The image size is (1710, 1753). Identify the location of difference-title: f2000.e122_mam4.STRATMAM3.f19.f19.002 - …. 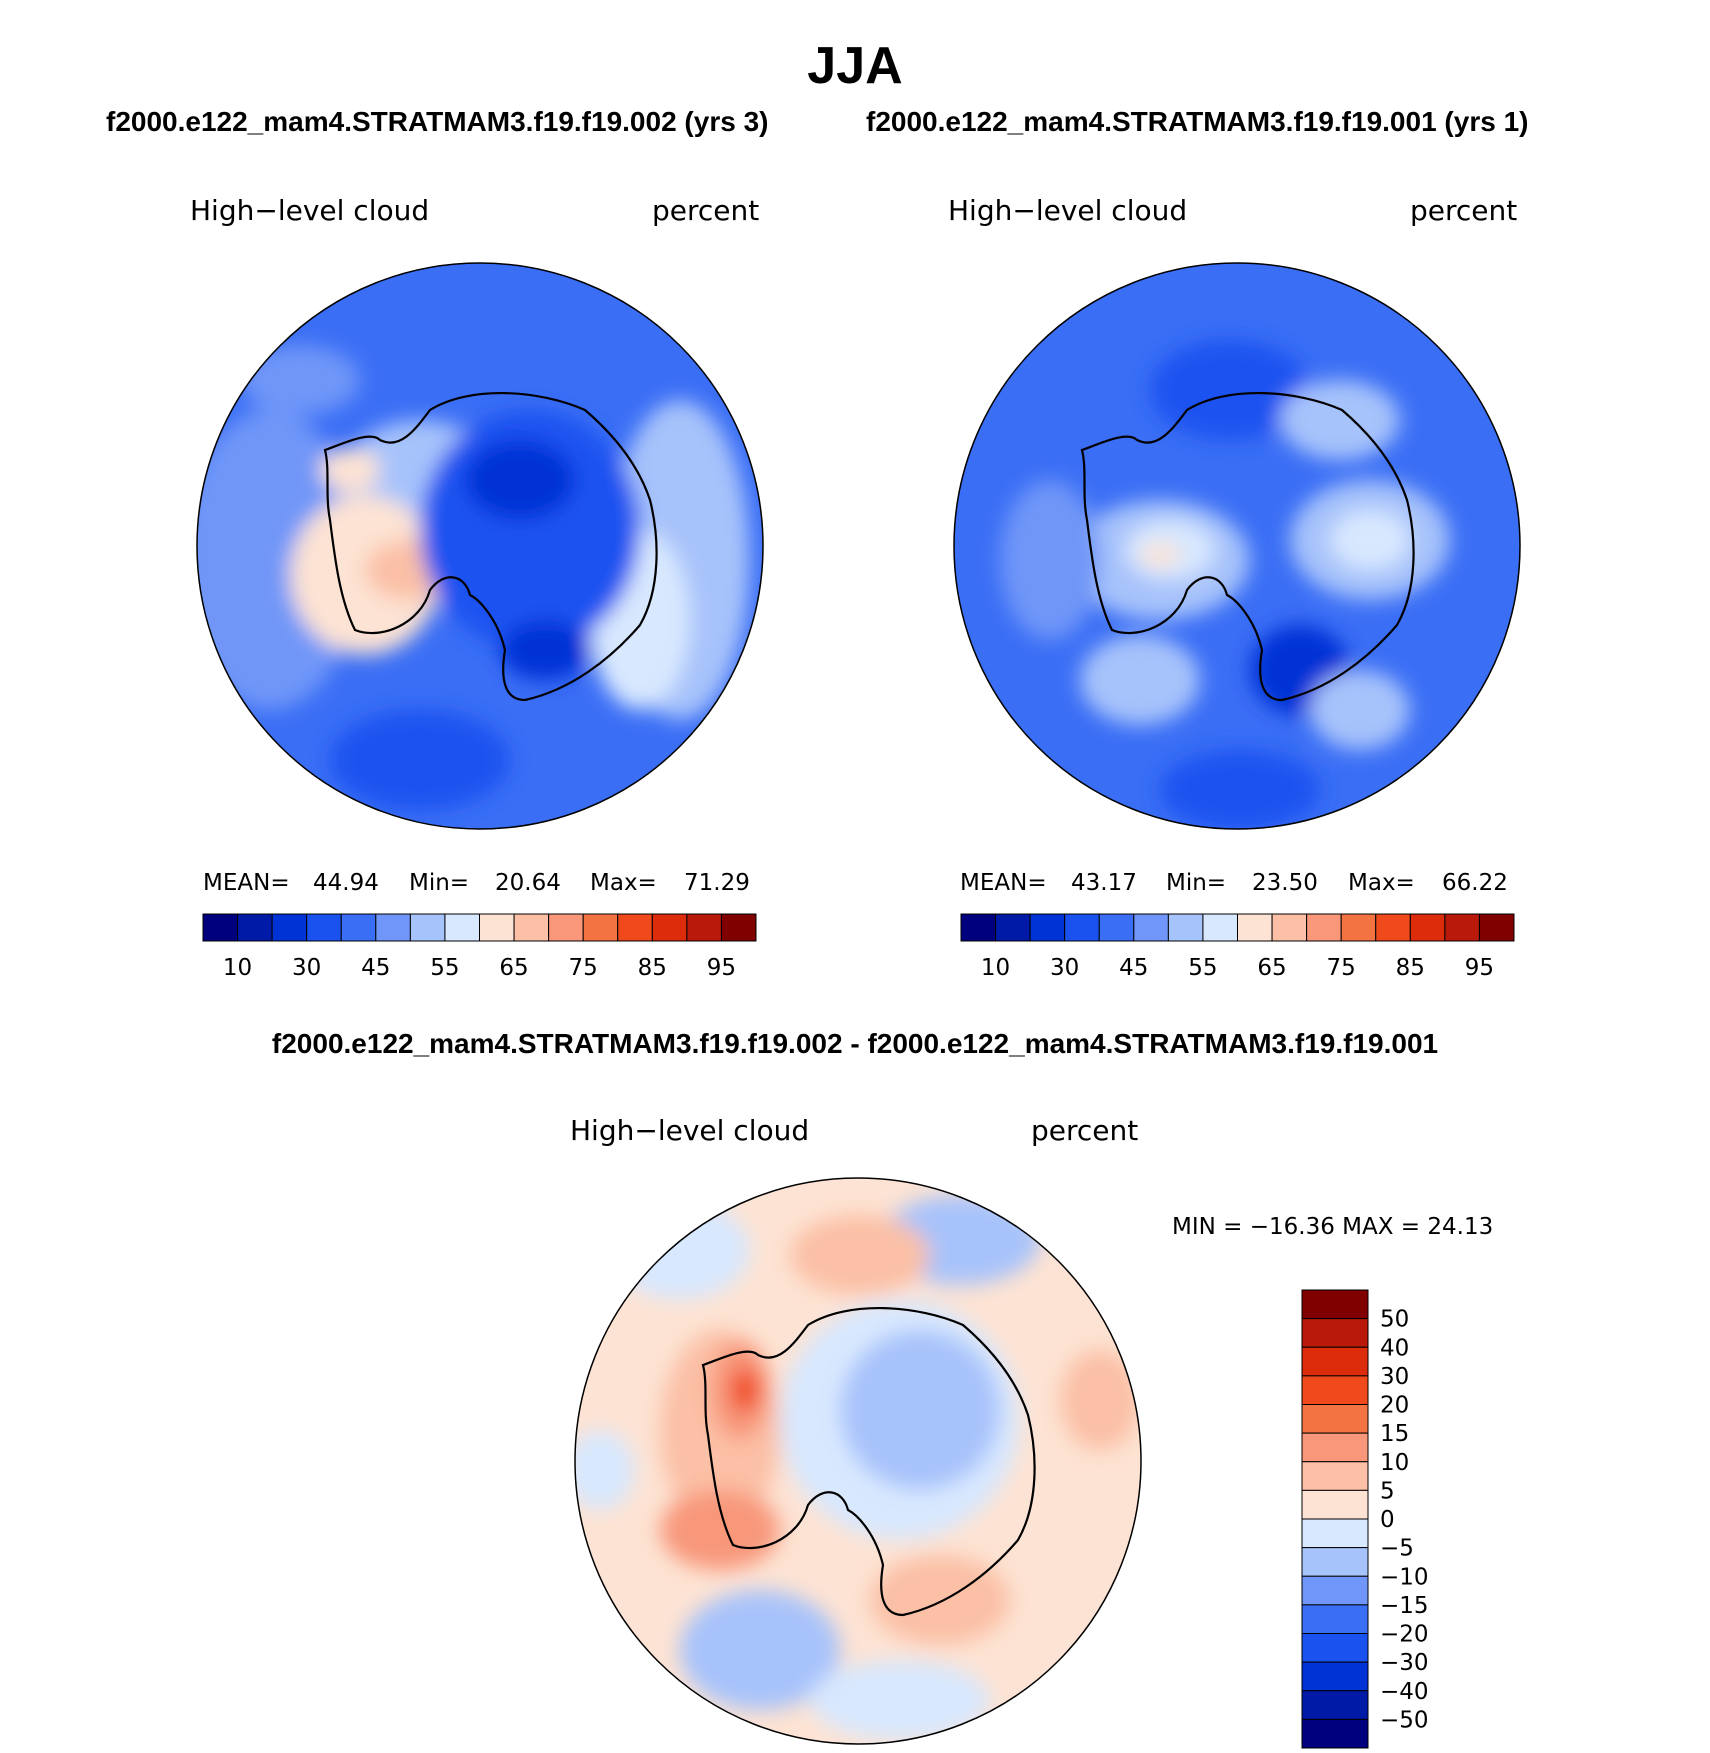
(855, 1043).